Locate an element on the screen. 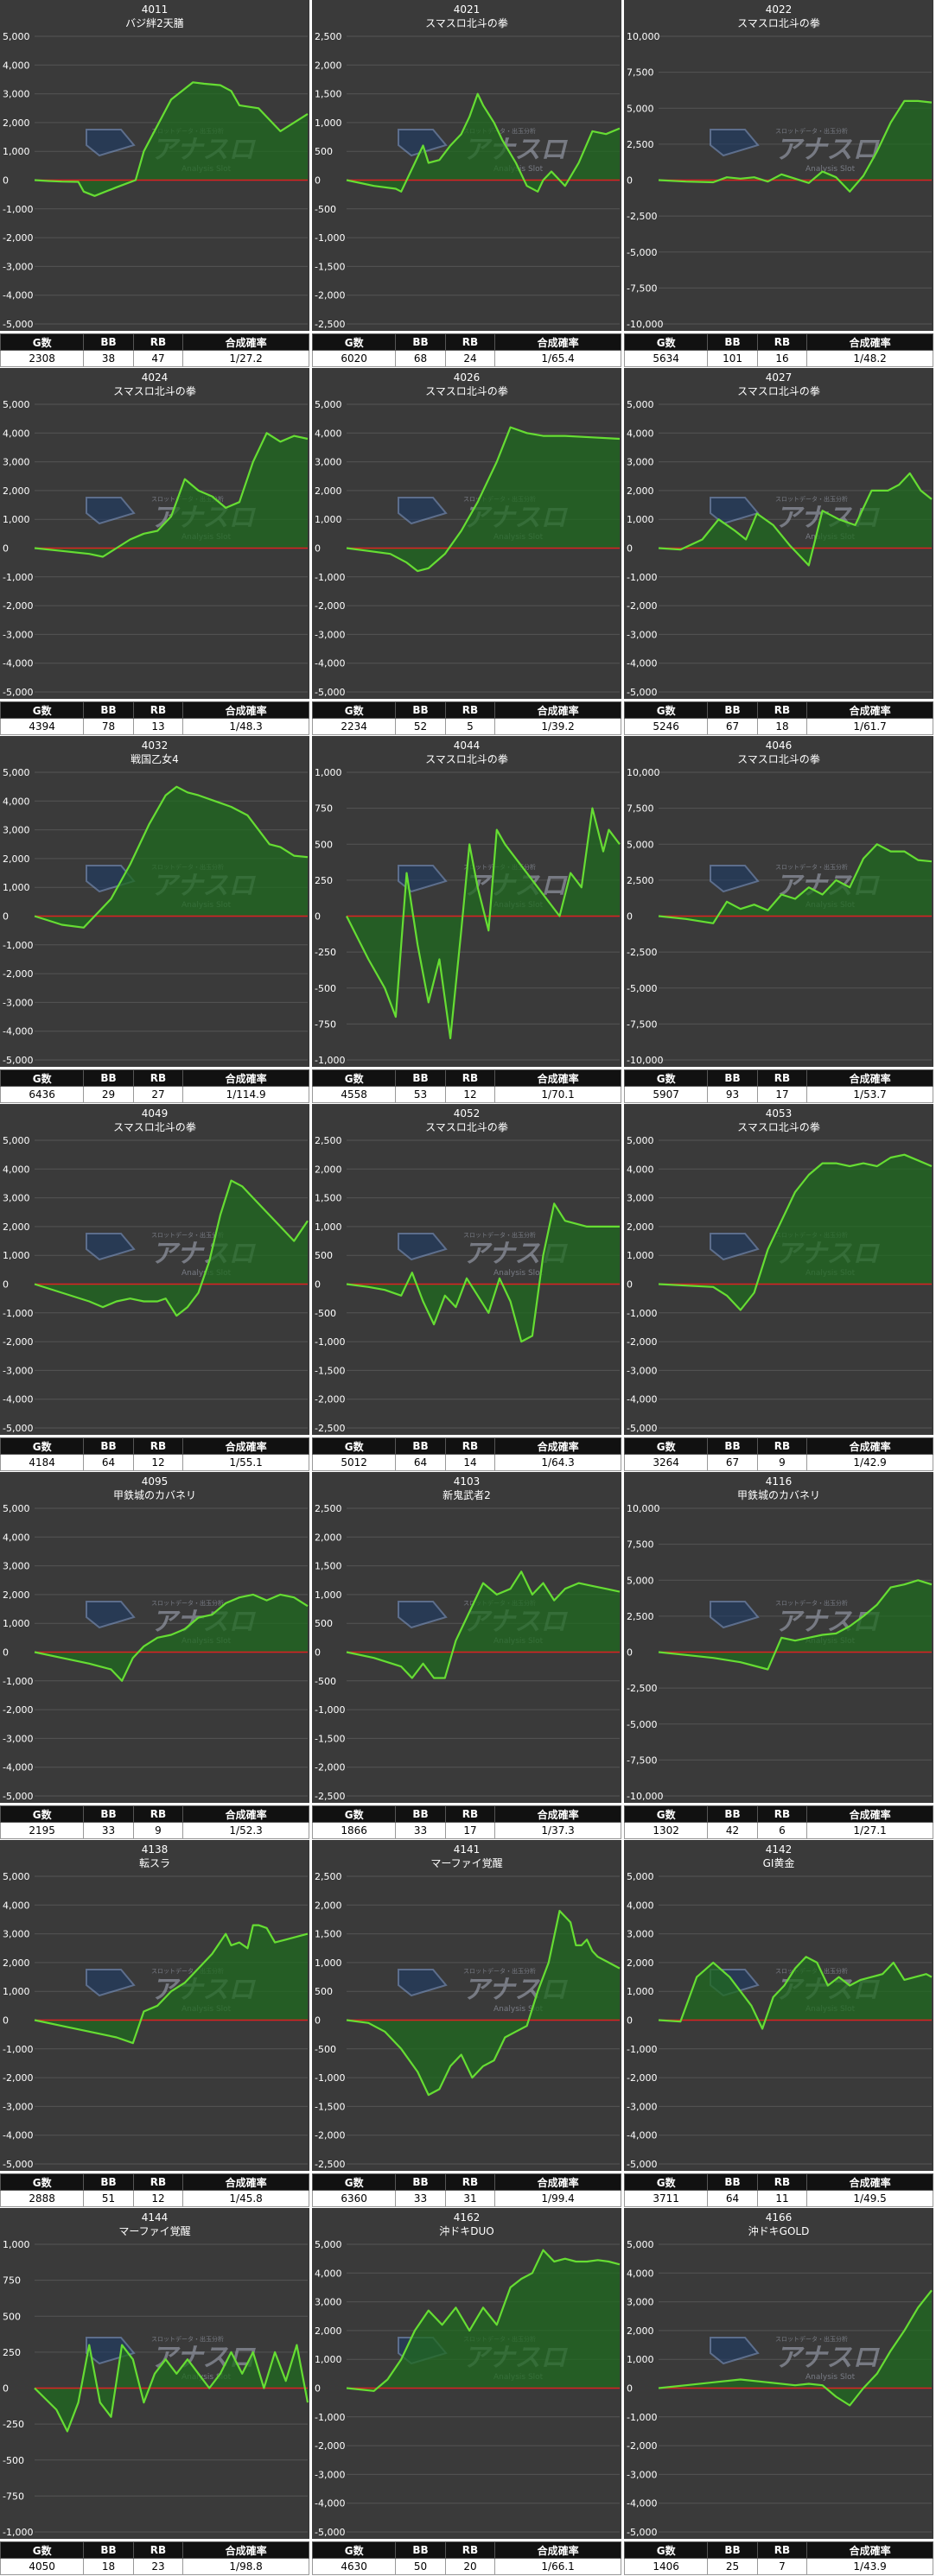 The width and height of the screenshot is (936, 2576). stats-value-row: 4050 18 23 1/98.8 is located at coordinates (154, 2566).